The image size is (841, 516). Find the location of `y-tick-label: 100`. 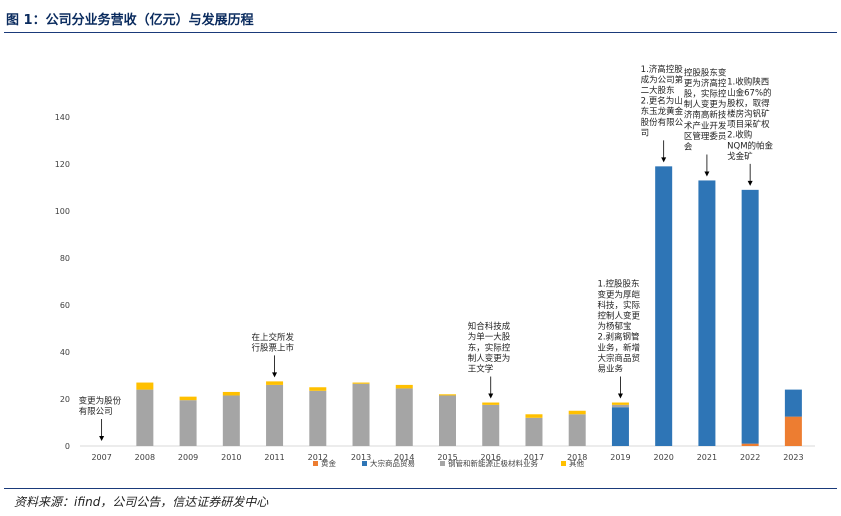

y-tick-label: 100 is located at coordinates (62, 211).